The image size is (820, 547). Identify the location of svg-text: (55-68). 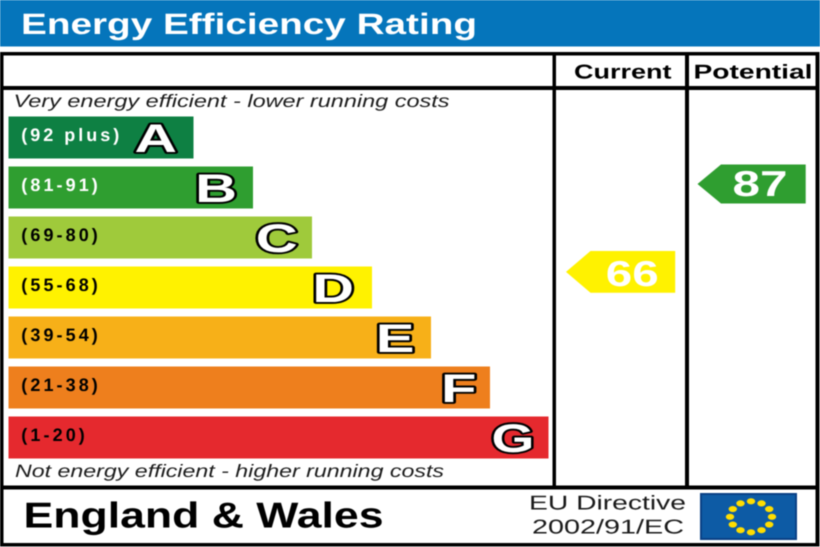
(59, 285).